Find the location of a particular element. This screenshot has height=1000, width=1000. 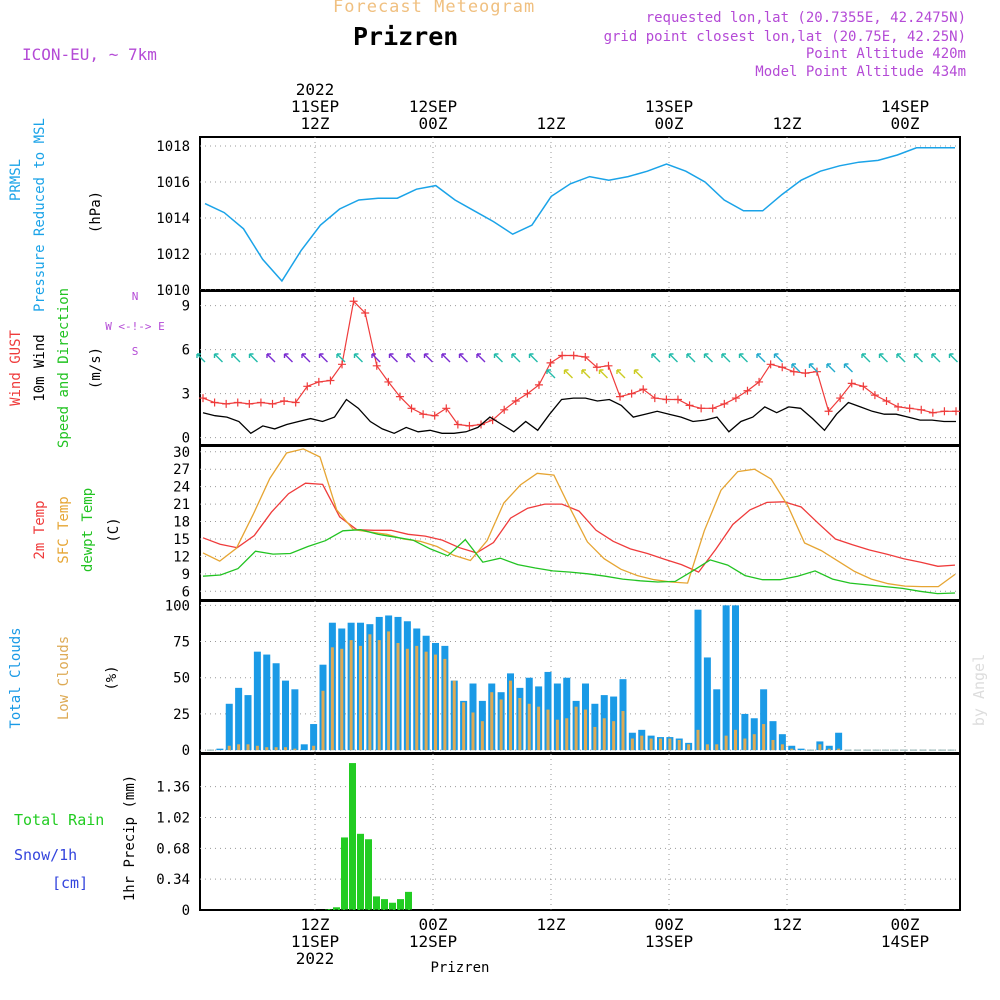

time-label-top-4: 12Z is located at coordinates (787, 123).